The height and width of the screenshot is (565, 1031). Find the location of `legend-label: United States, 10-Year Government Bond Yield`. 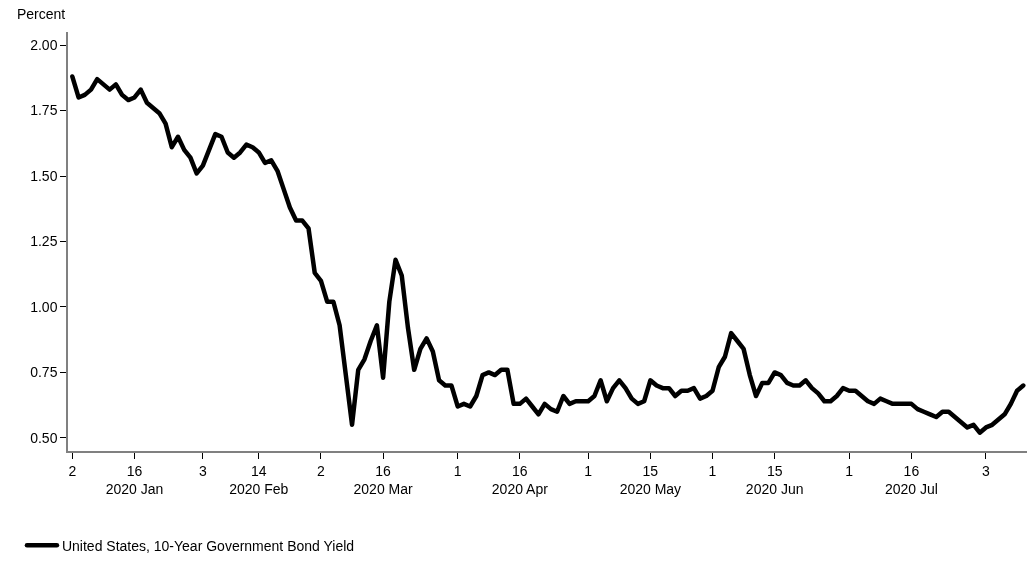

legend-label: United States, 10-Year Government Bond Yield is located at coordinates (208, 545).